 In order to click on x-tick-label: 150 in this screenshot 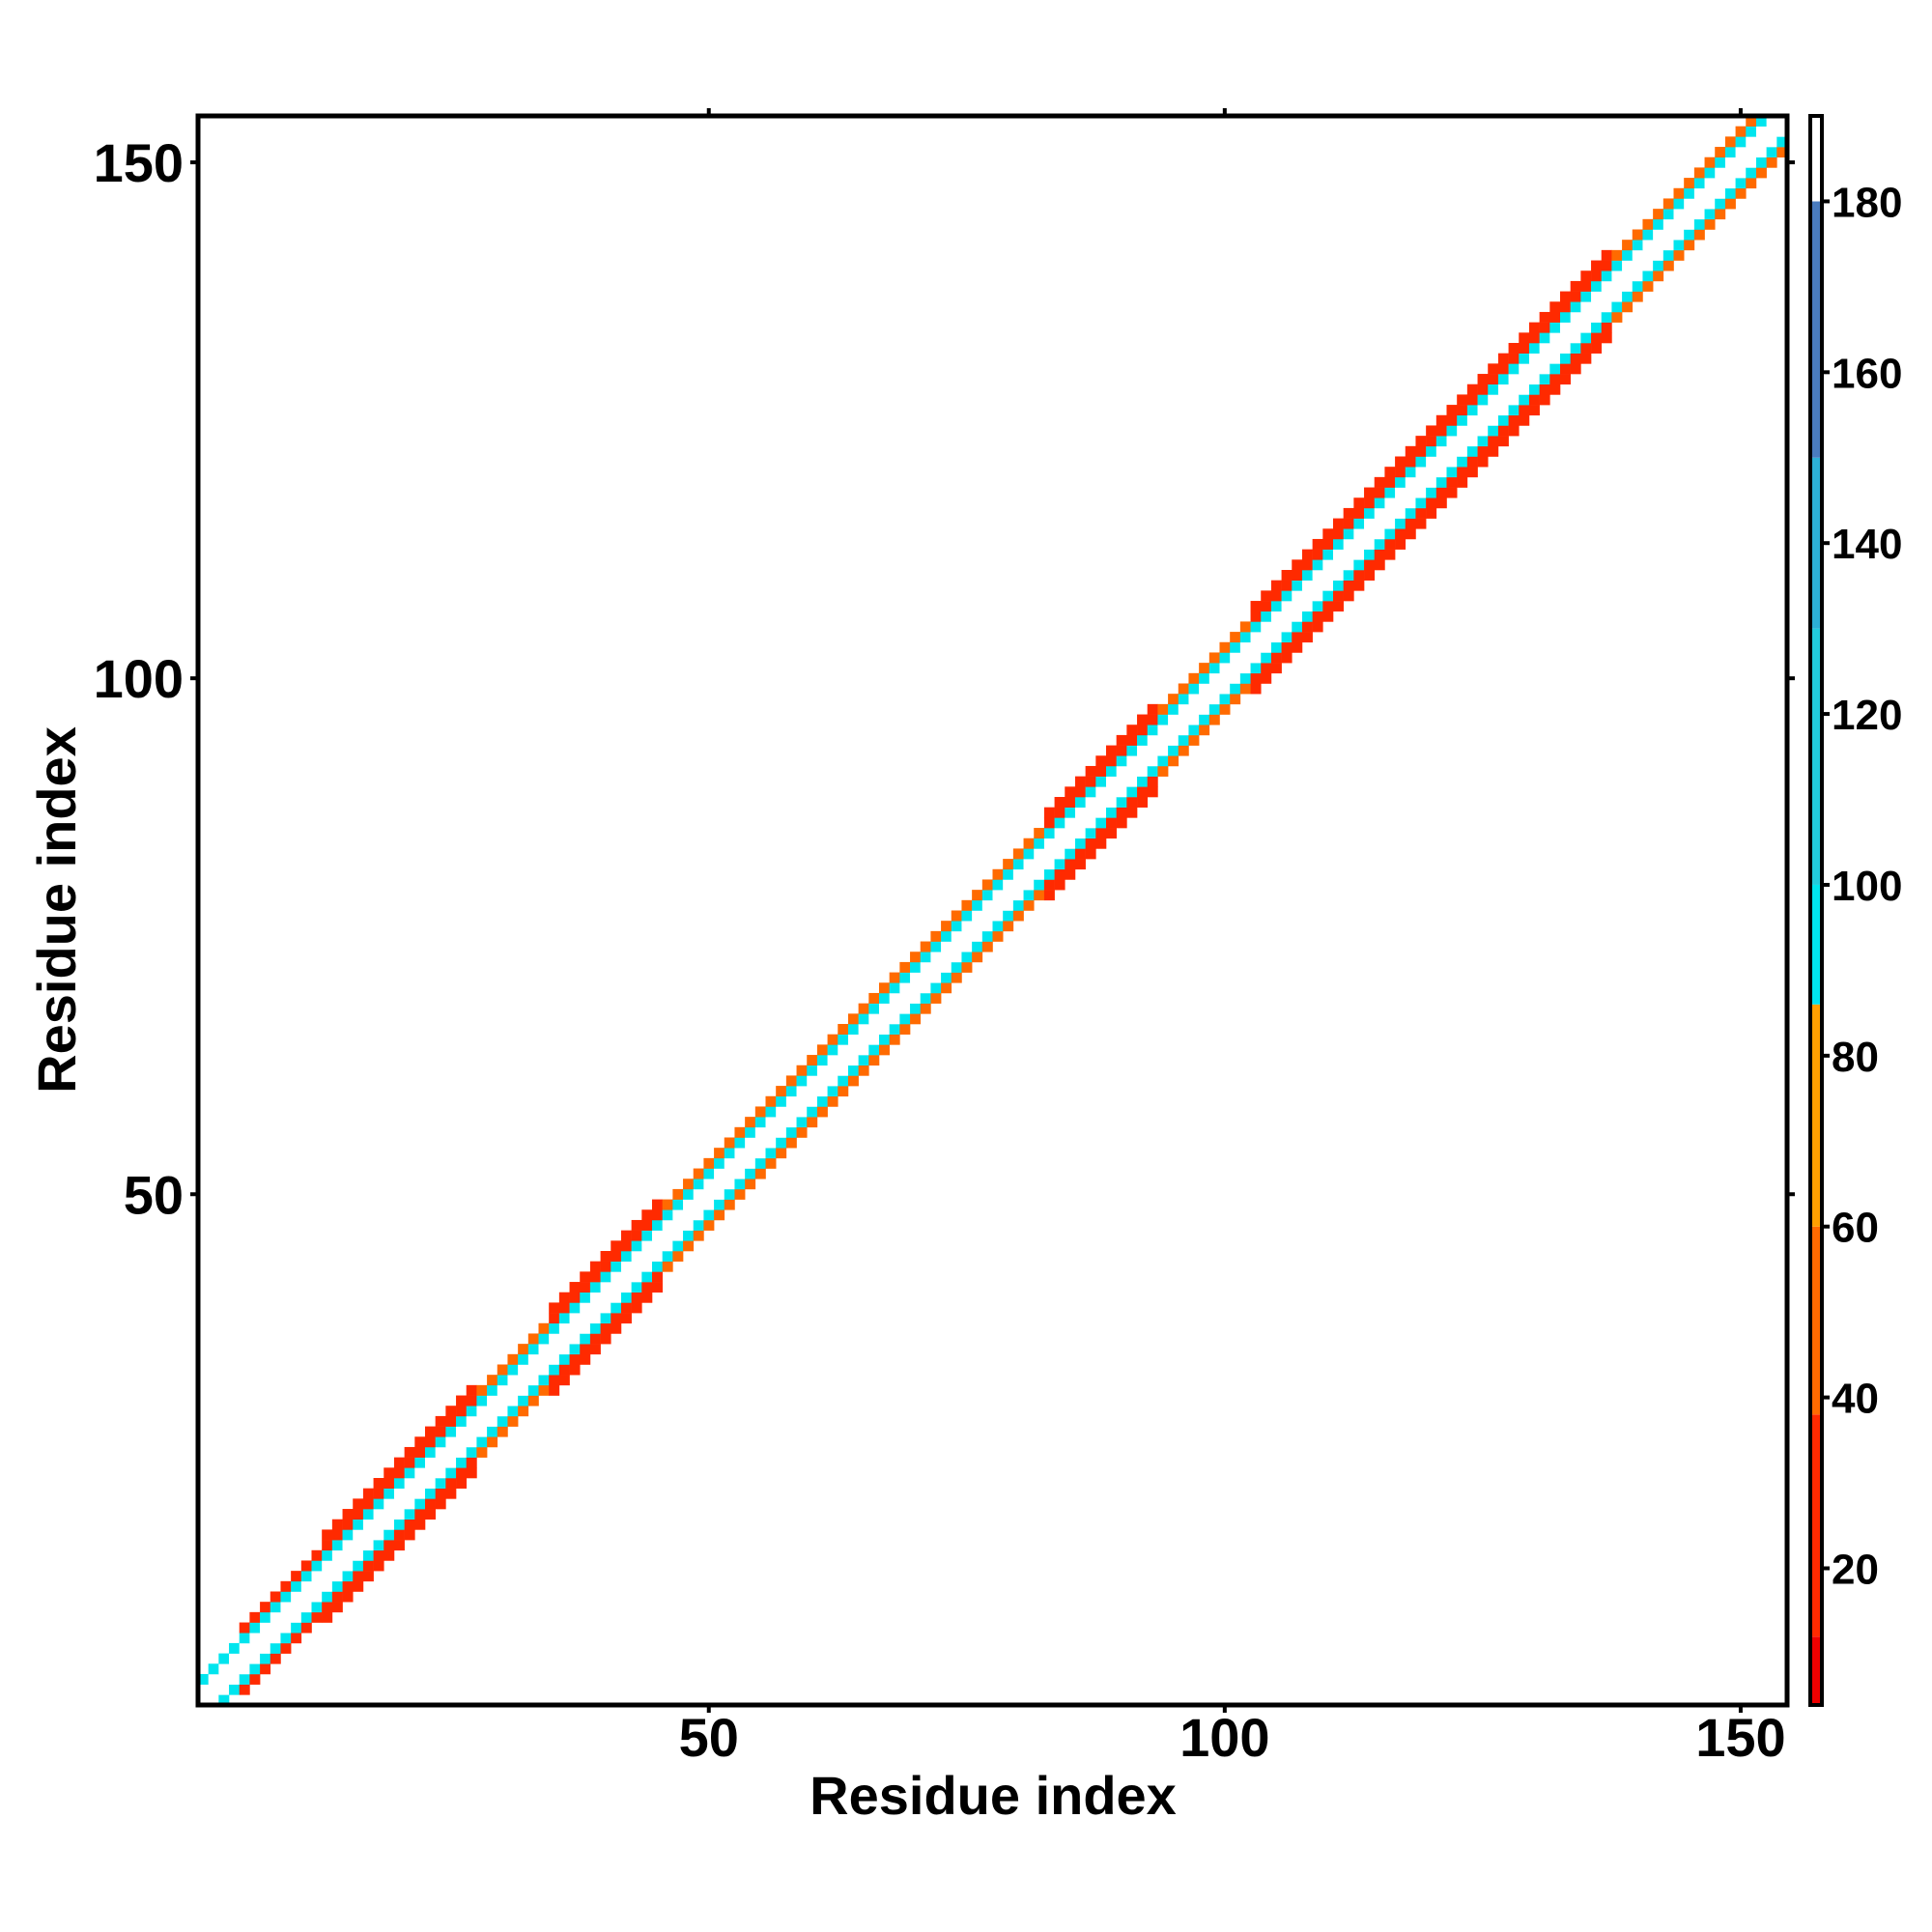, I will do `click(1740, 1737)`.